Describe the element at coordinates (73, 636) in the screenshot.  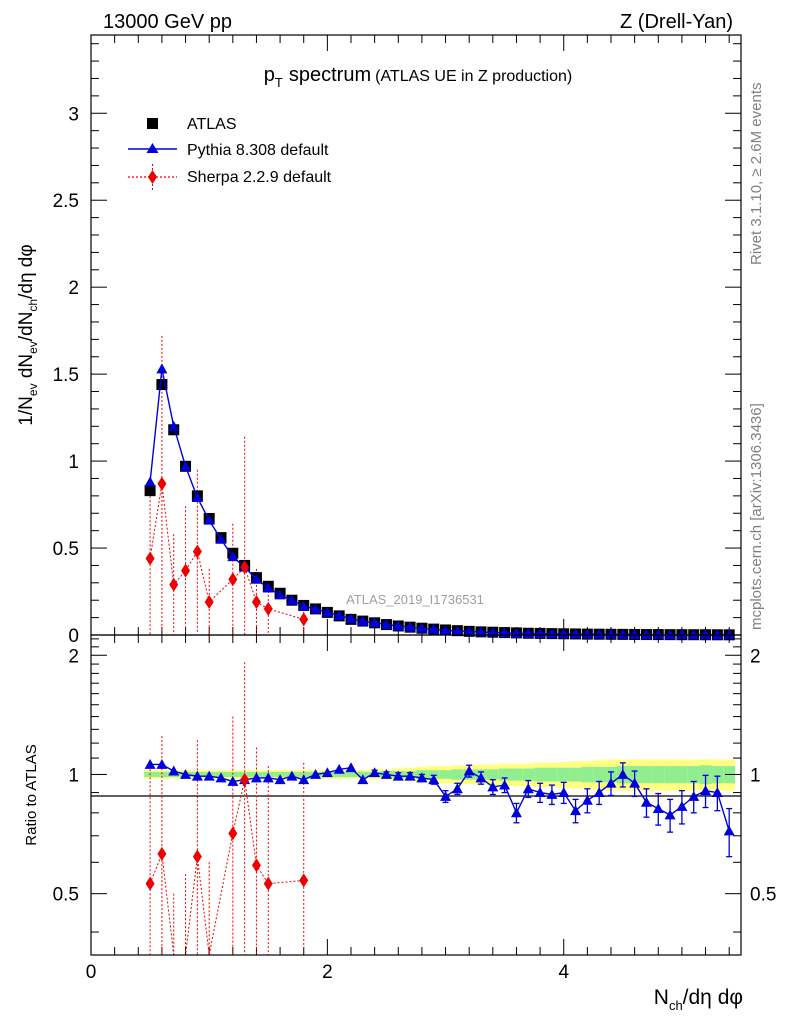
I see `y-tick-label: 0` at that location.